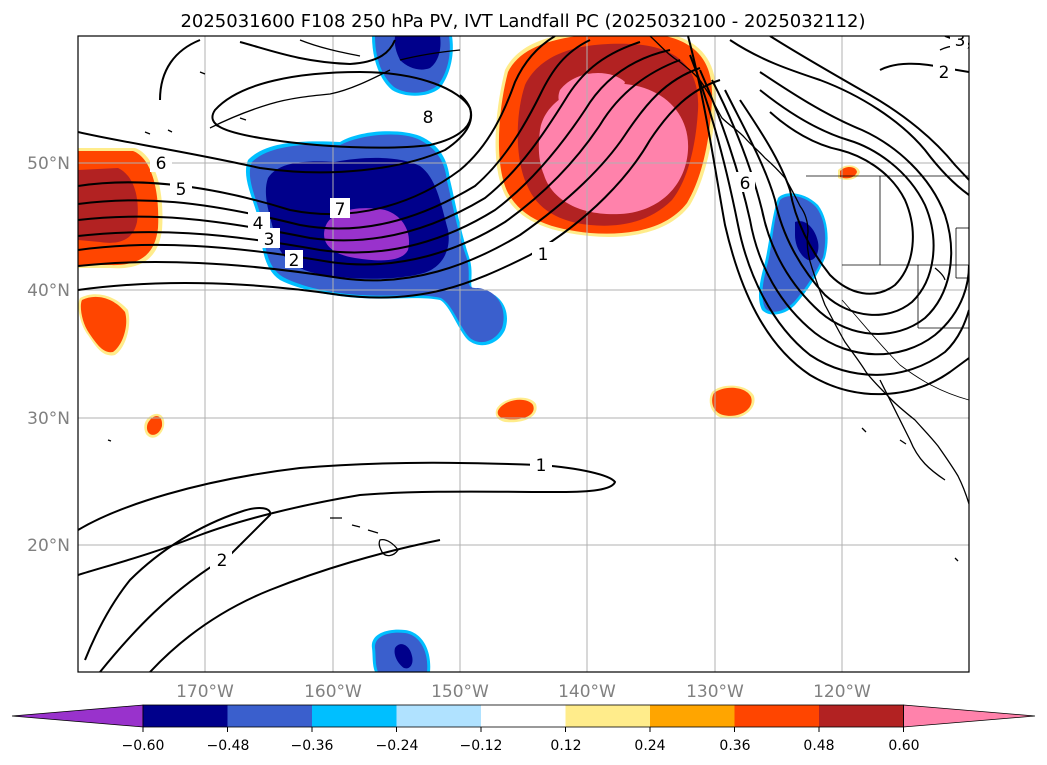  Describe the element at coordinates (205, 692) in the screenshot. I see `lon-label: 170°W` at that location.